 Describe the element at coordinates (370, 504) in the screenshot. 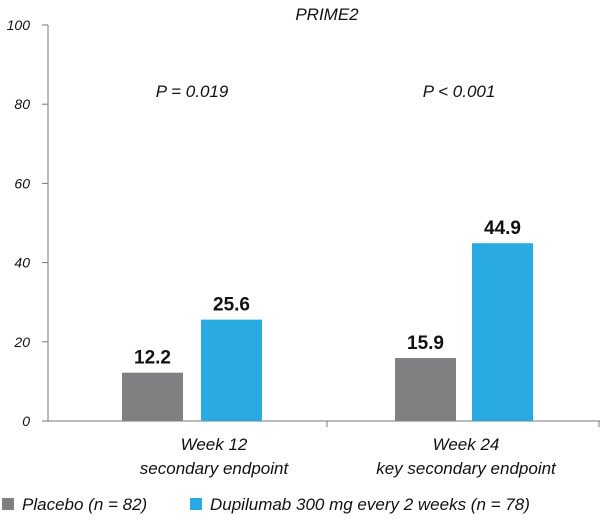

I see `legend-label: Dupilumab 300 mg every 2 weeks (n = 78)` at that location.